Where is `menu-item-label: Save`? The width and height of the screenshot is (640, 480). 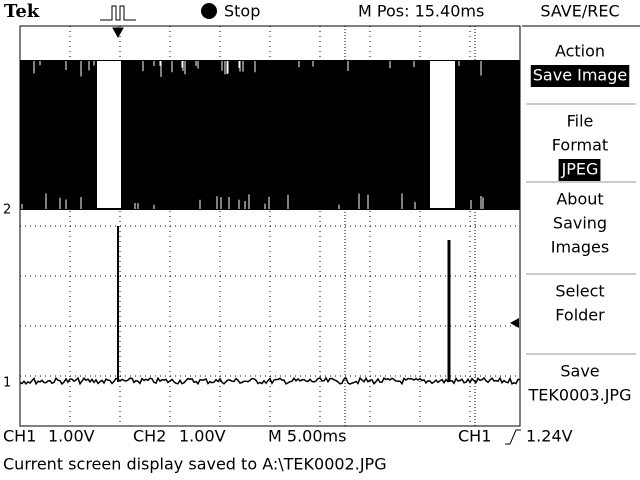
menu-item-label: Save is located at coordinates (579, 371).